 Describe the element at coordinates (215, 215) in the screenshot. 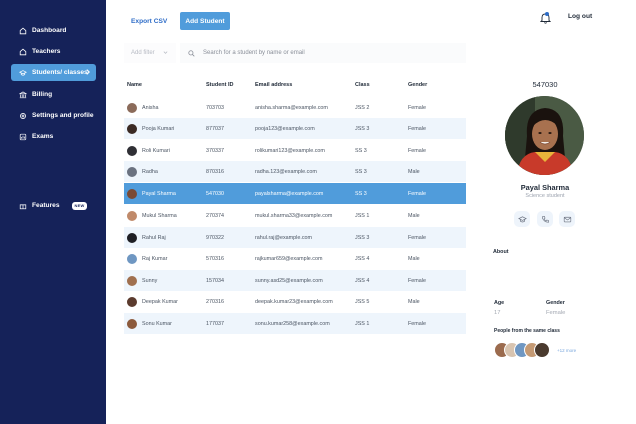

I see `student-id: 270374` at that location.